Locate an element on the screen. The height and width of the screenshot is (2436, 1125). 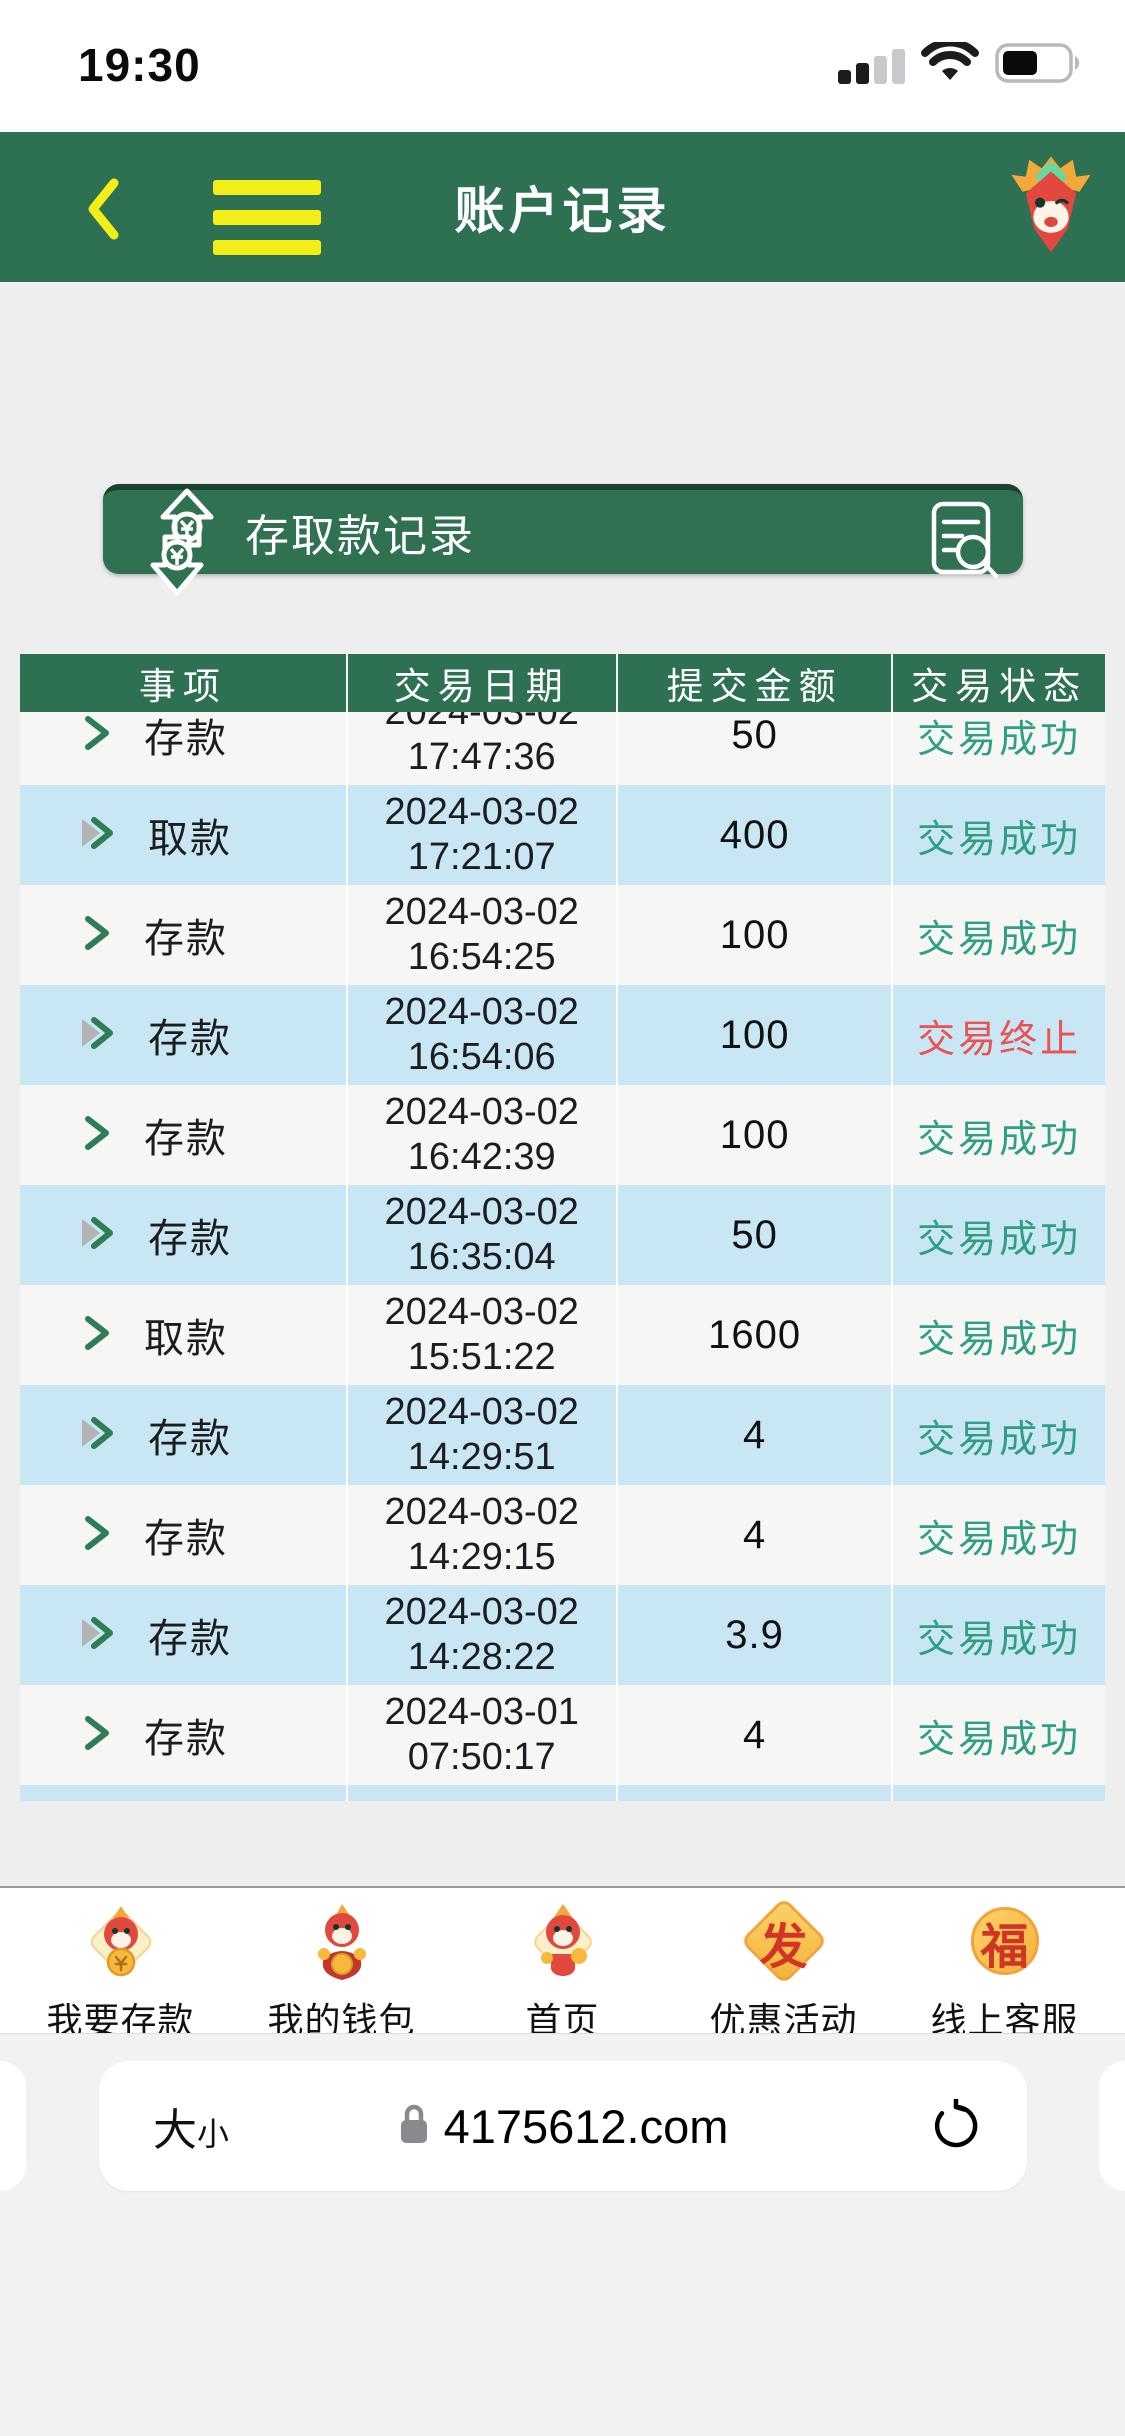
table-row: 存款 2024-03-01 07:50:17 4 交易成功 is located at coordinates (562, 1735).